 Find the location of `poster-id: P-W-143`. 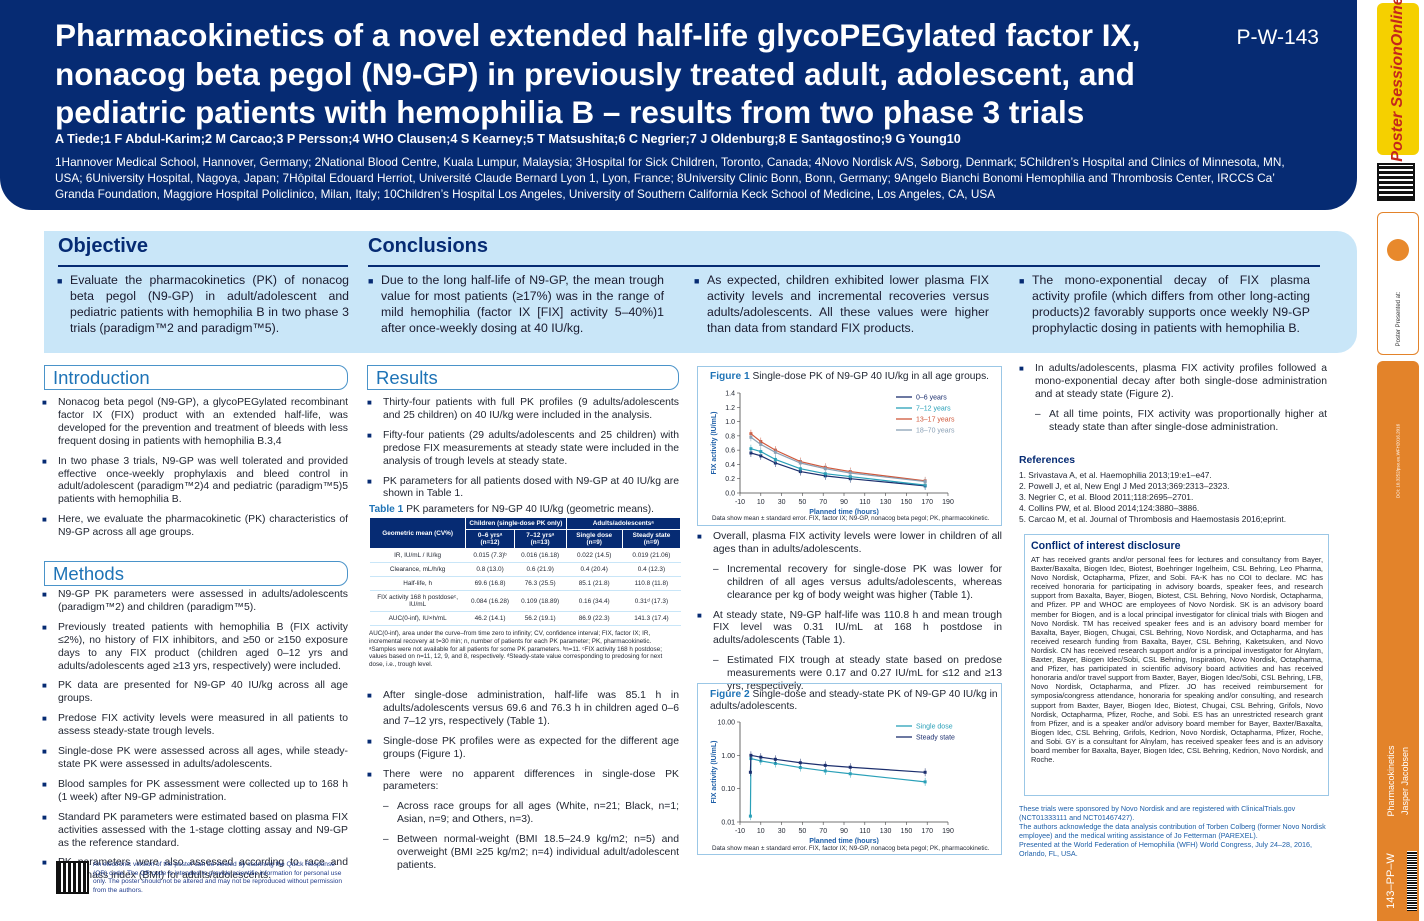

poster-id: P-W-143 is located at coordinates (1277, 37).